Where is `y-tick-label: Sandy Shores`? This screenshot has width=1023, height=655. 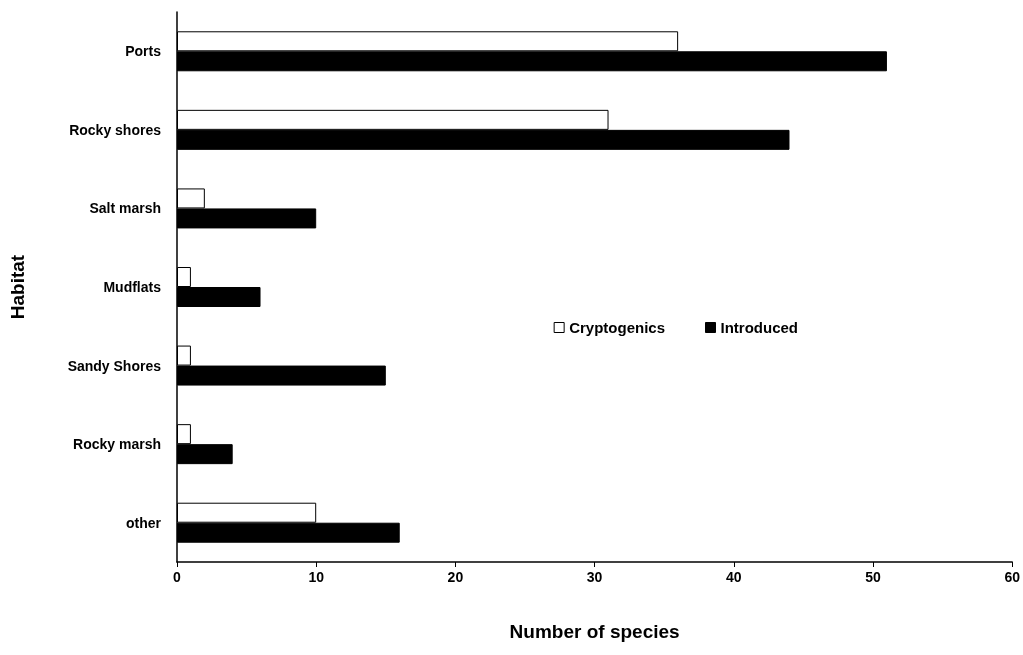 y-tick-label: Sandy Shores is located at coordinates (114, 365).